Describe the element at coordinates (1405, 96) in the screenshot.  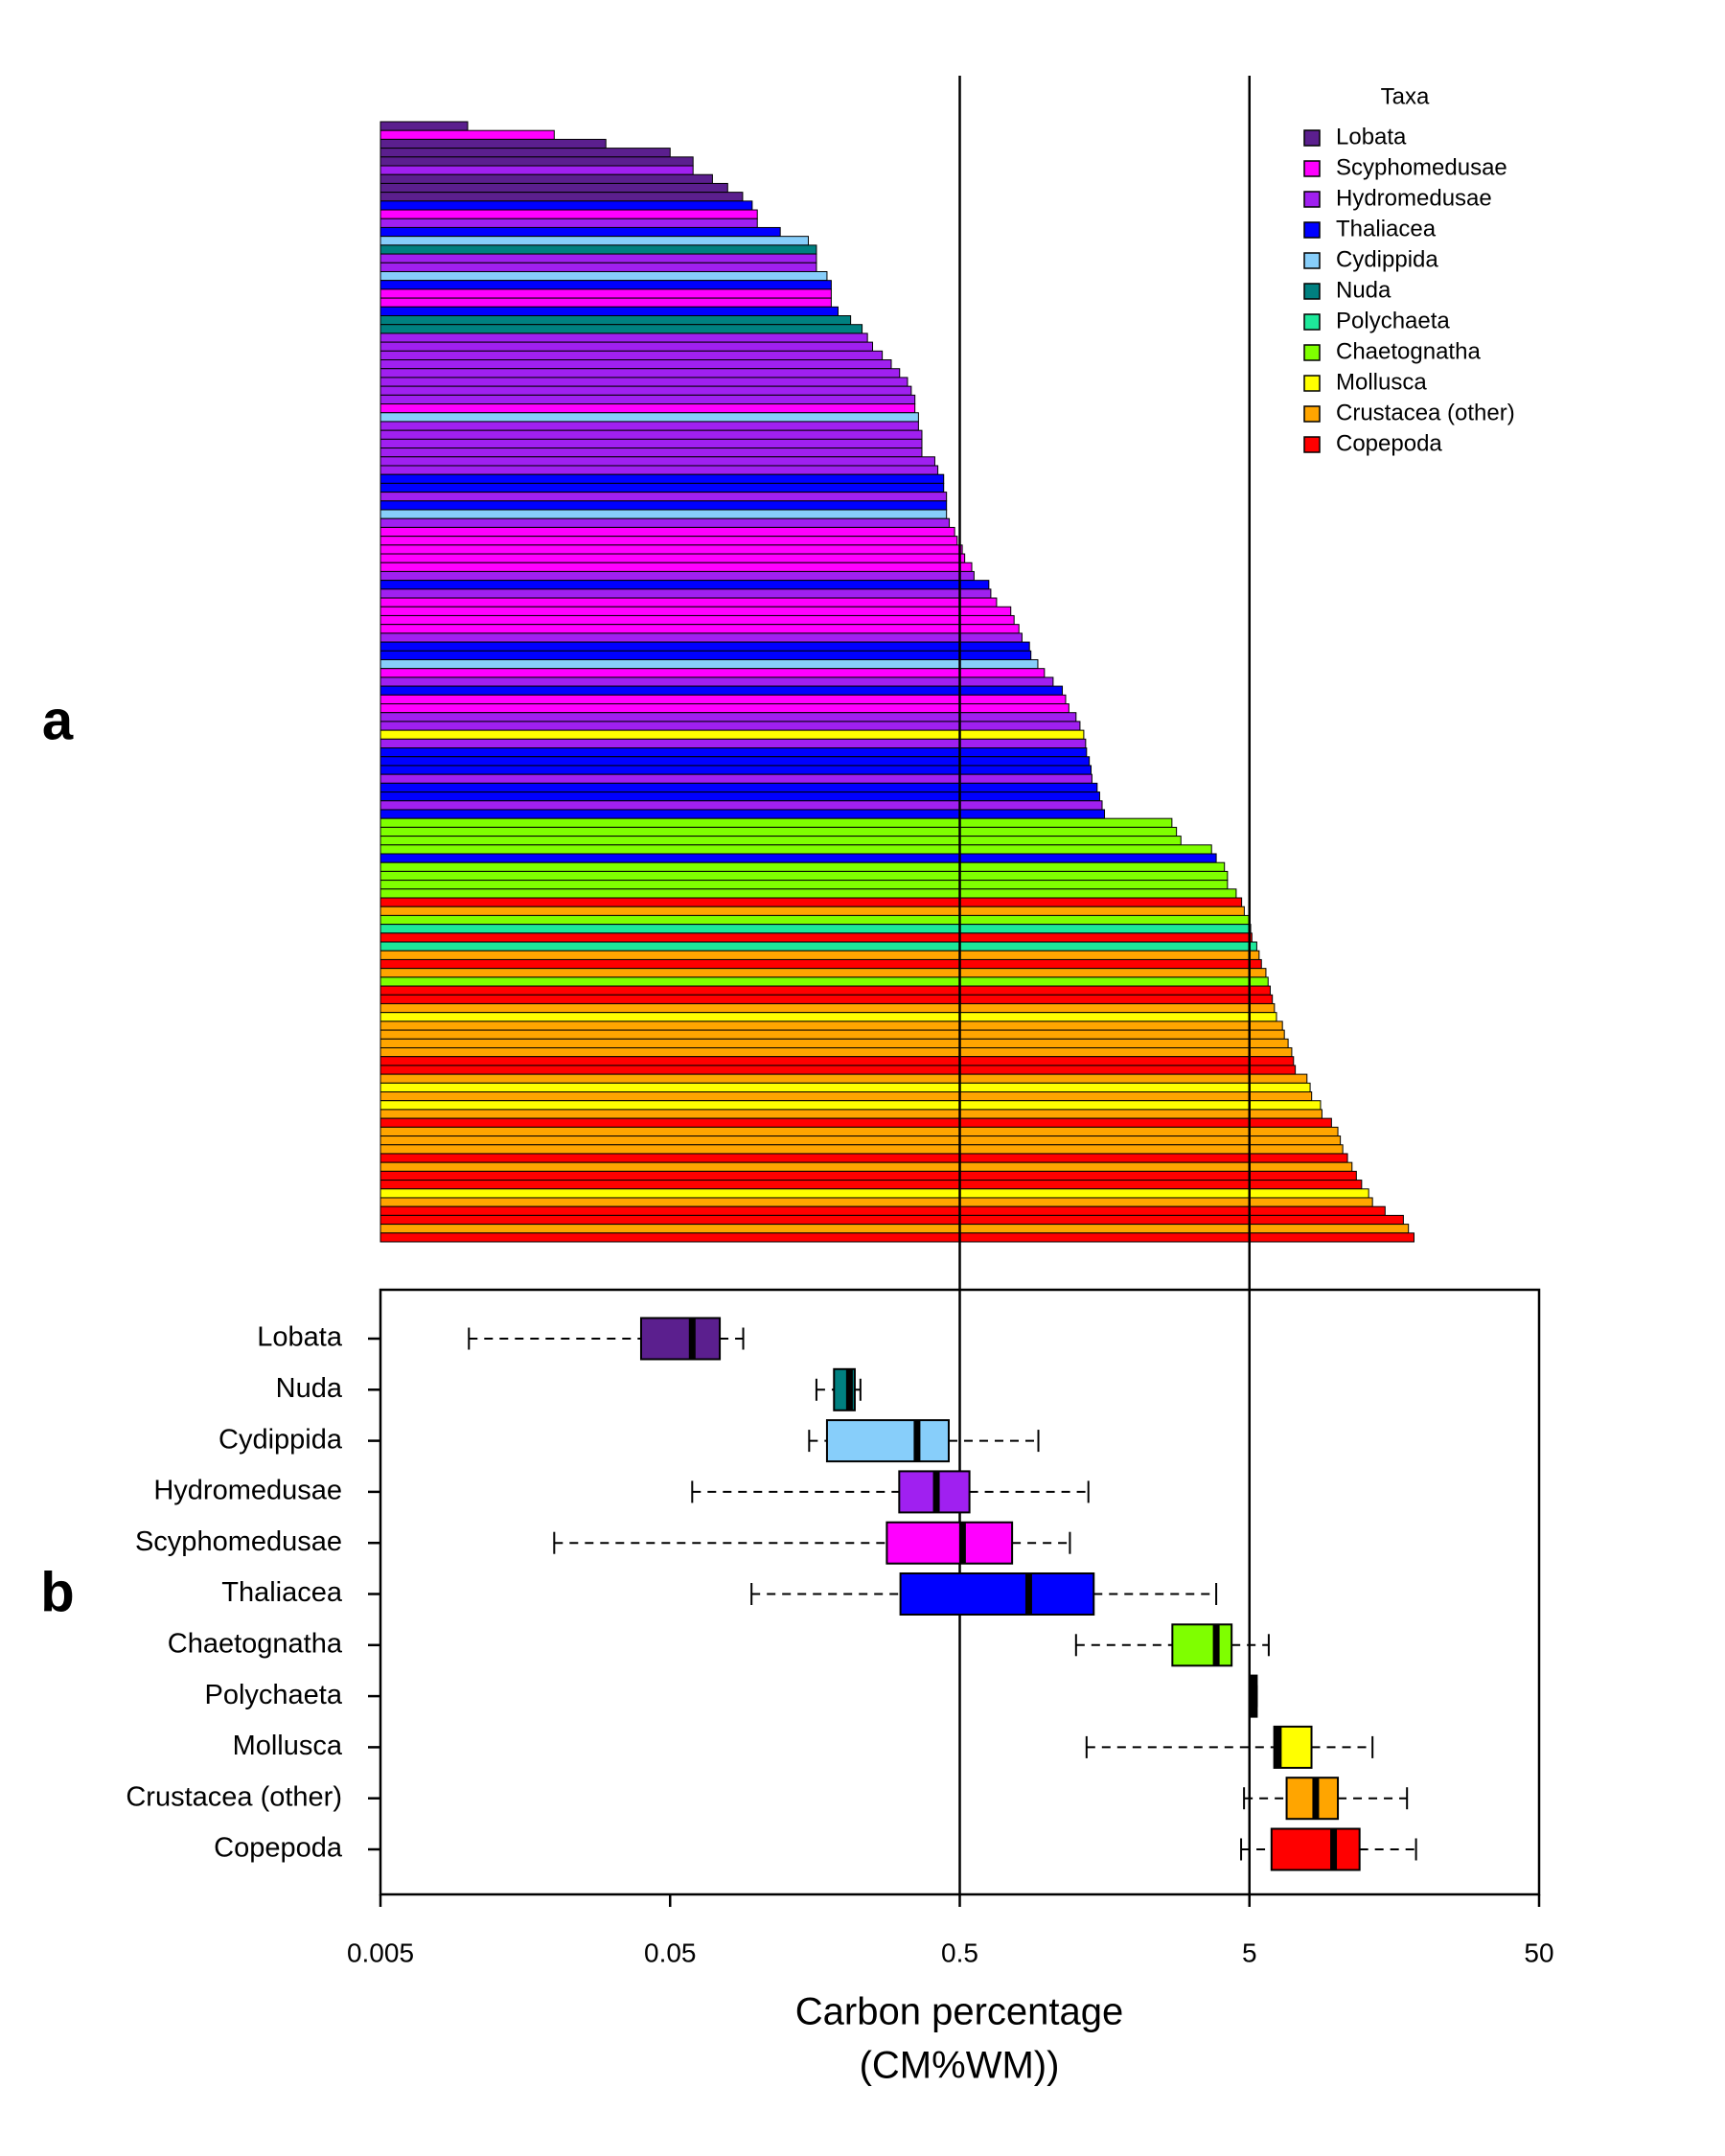
I see `legend-title: Taxa` at that location.